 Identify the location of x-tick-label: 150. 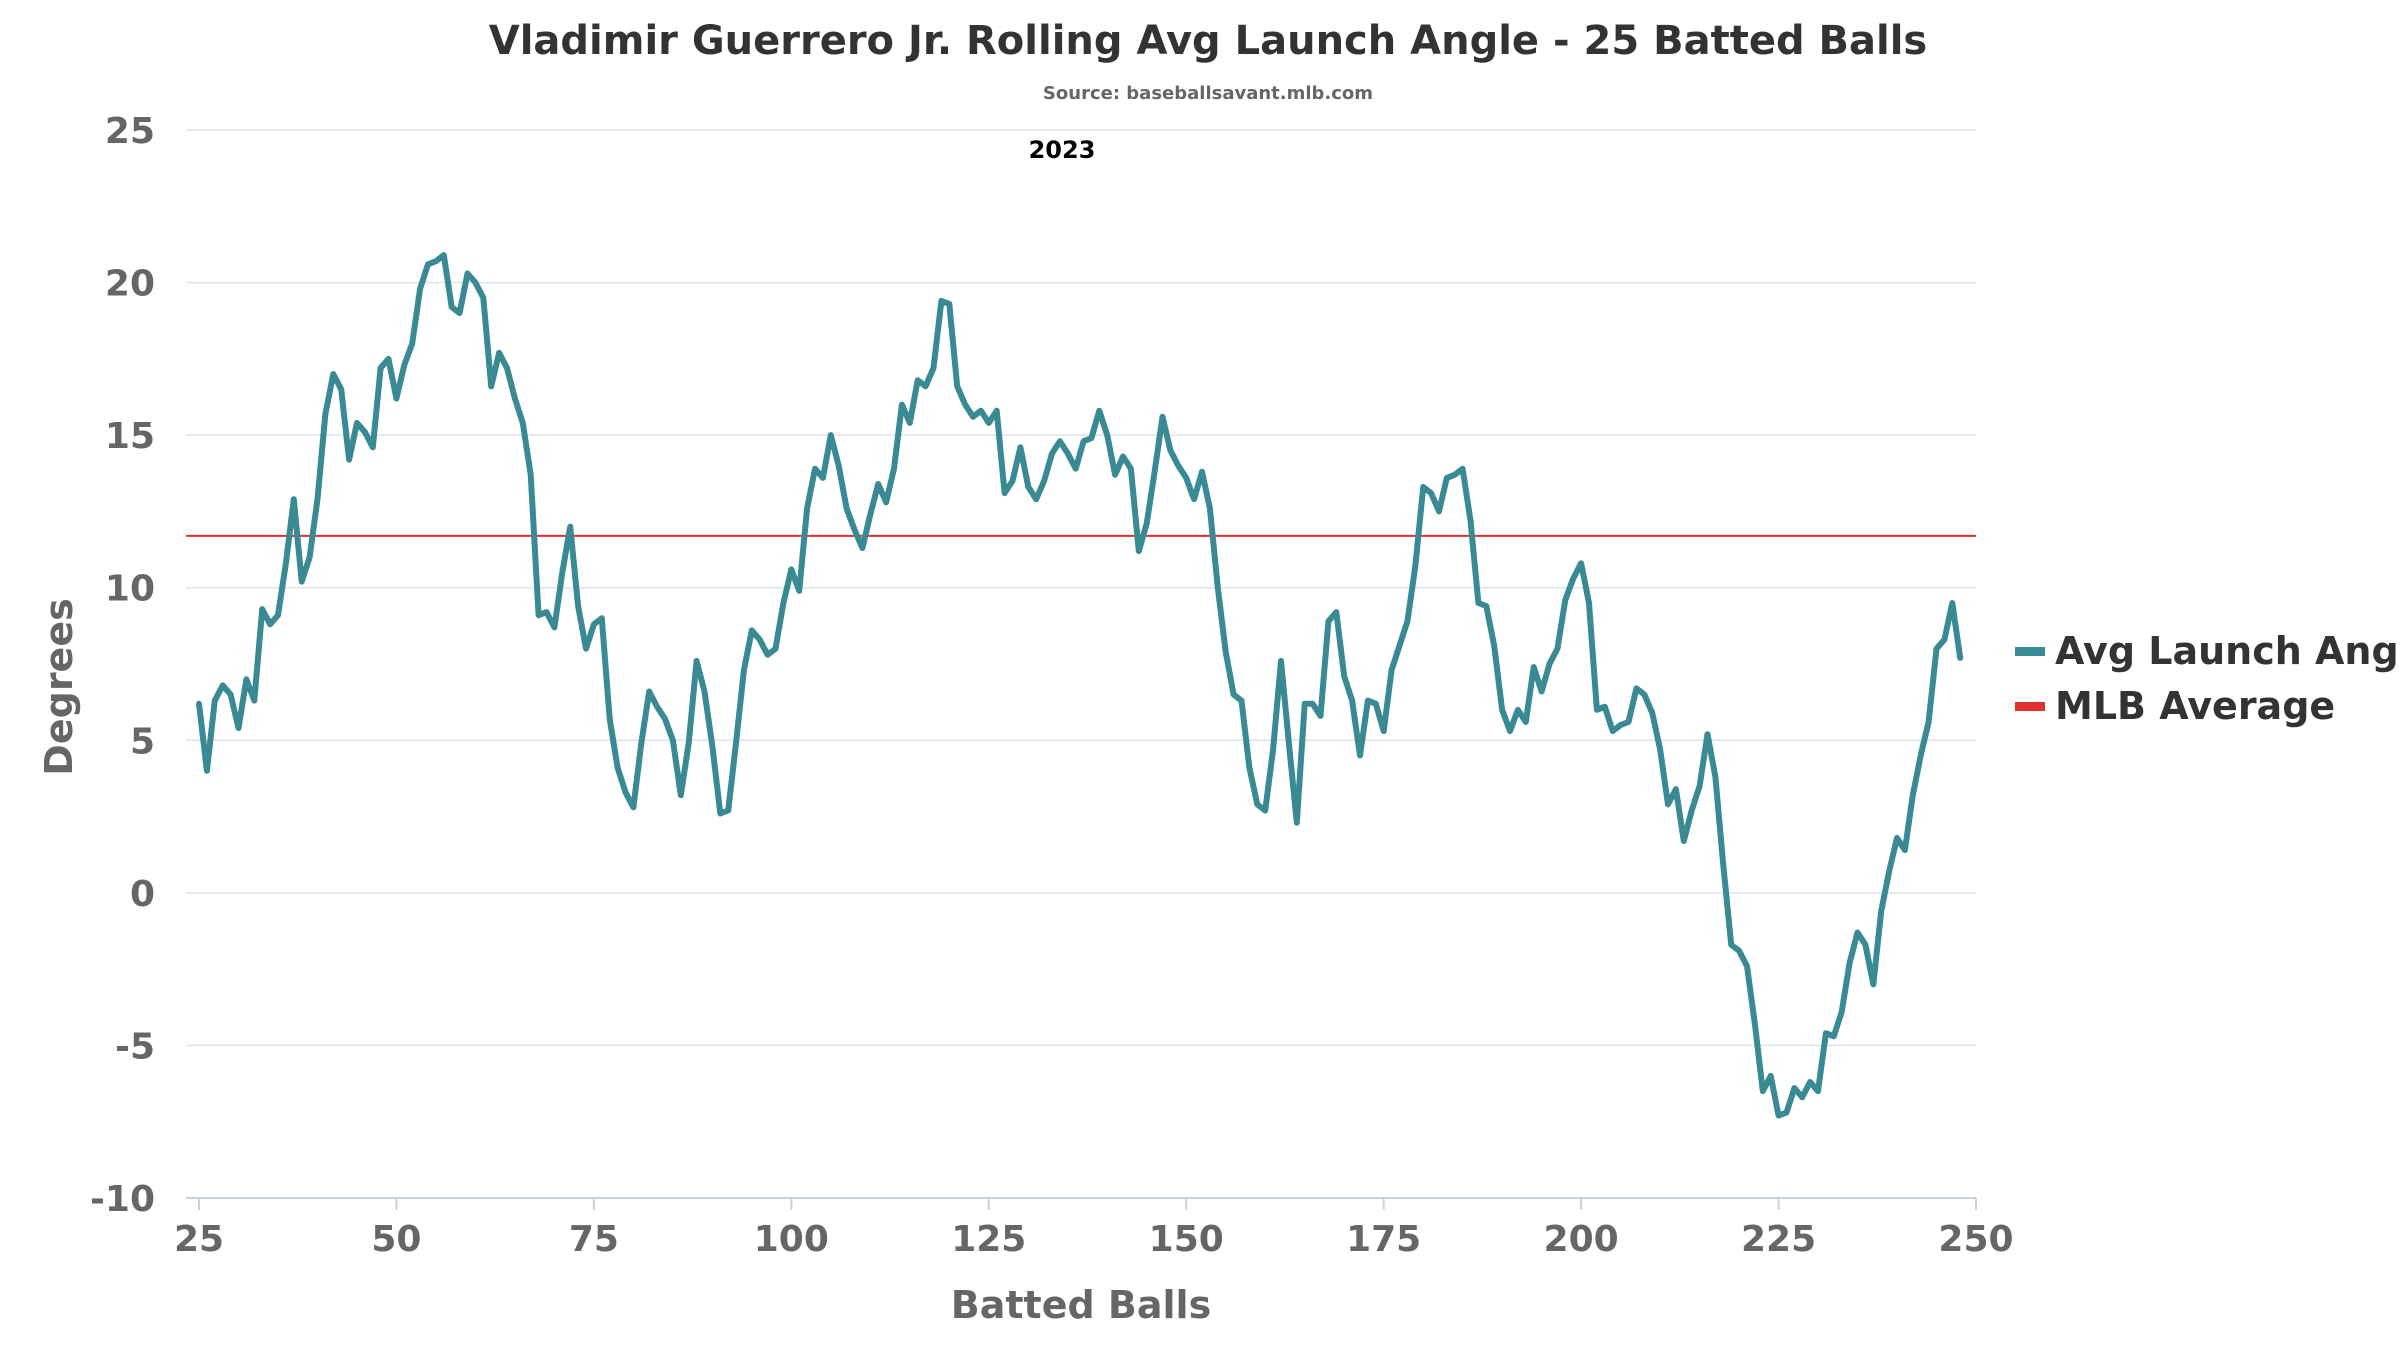
(1186, 1239).